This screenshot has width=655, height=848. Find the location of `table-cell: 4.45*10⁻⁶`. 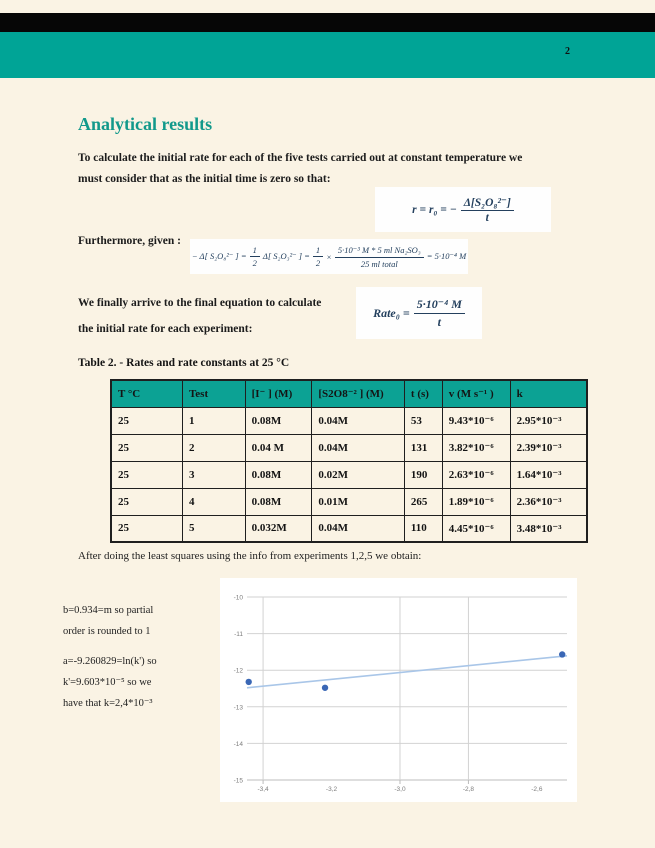

table-cell: 4.45*10⁻⁶ is located at coordinates (476, 528).